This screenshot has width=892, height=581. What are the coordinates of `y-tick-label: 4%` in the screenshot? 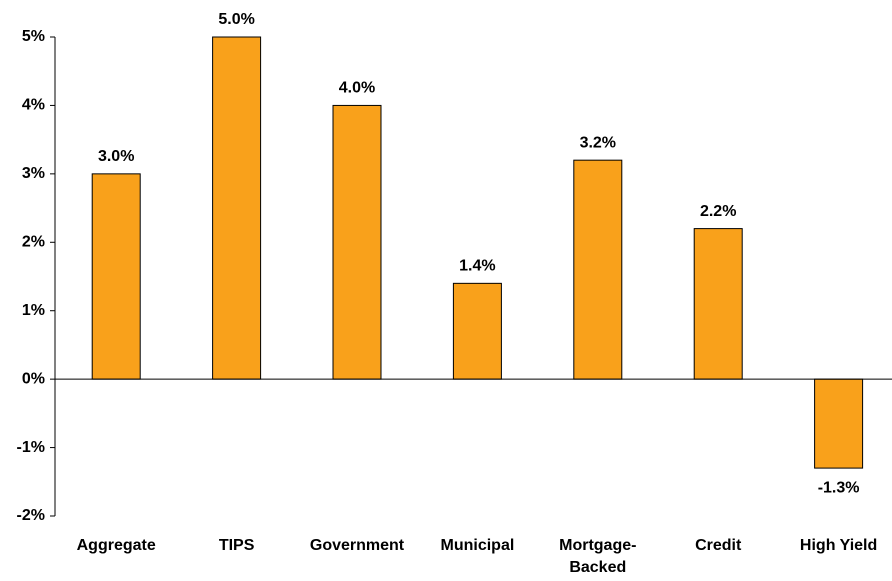 It's located at (33, 105).